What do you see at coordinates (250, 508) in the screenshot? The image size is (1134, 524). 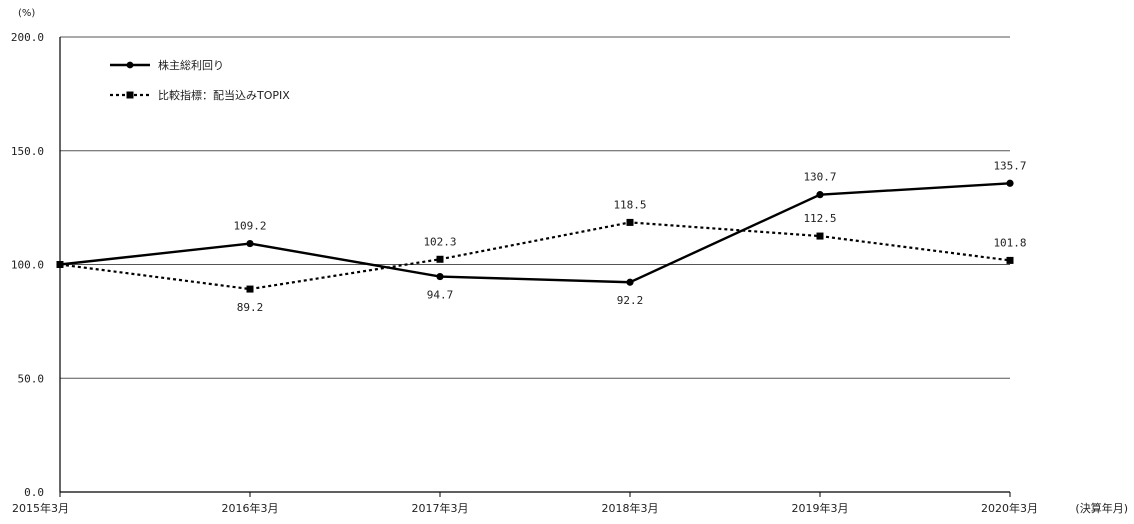 I see `x-tick-label: 2016年3月` at bounding box center [250, 508].